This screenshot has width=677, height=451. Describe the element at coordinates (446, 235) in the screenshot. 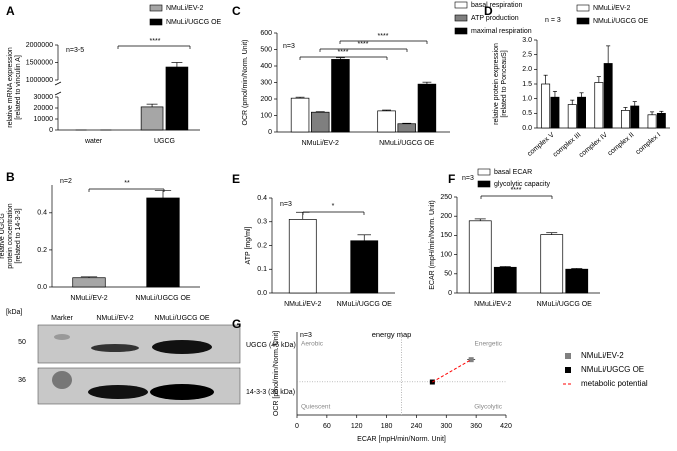

I see `y-tick-label: 150` at that location.